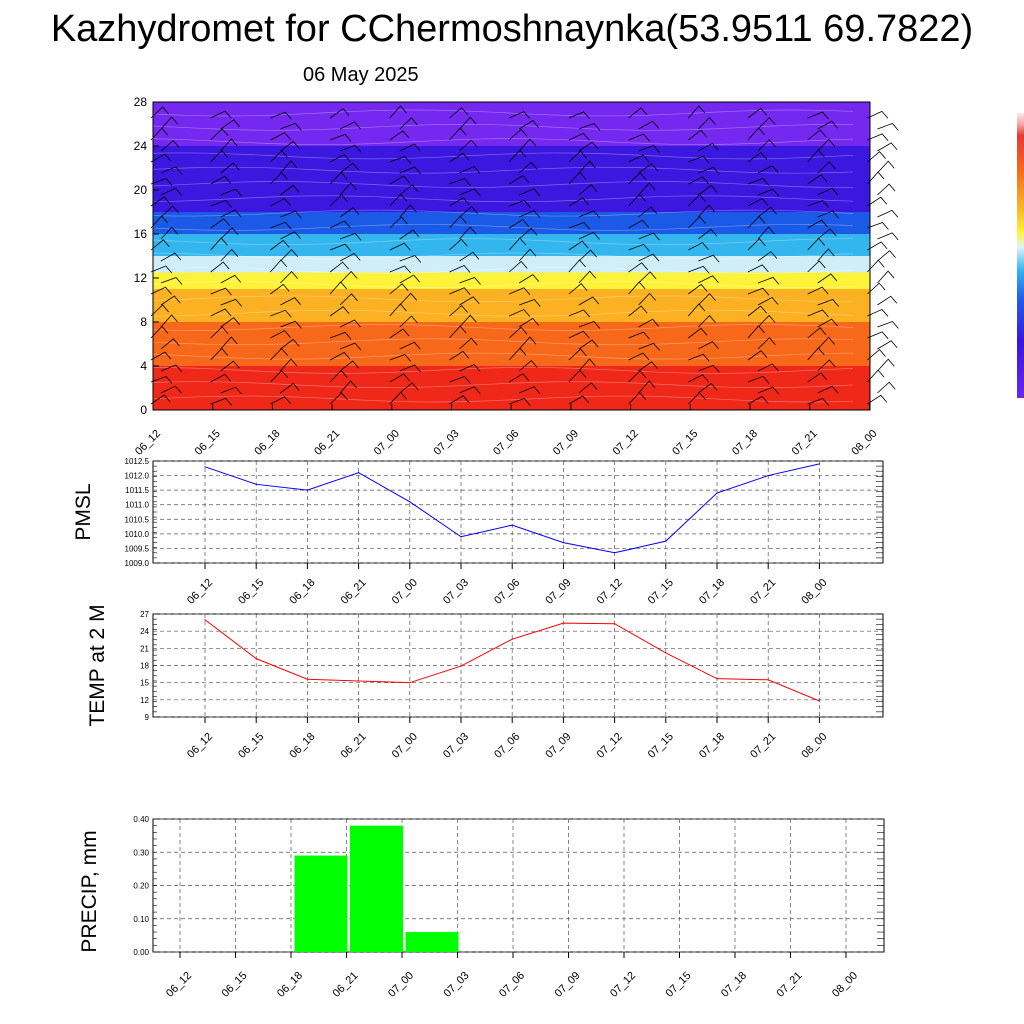  What do you see at coordinates (405, 746) in the screenshot?
I see `x-tick-label: 07_00` at bounding box center [405, 746].